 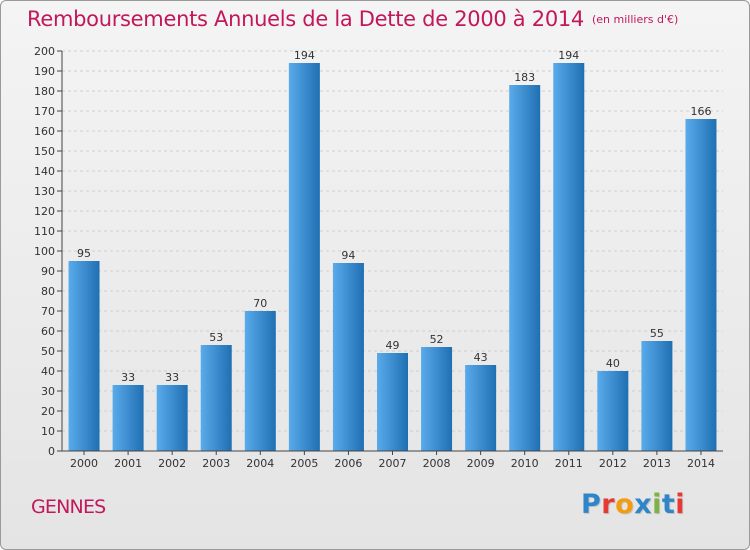 What do you see at coordinates (304, 55) in the screenshot?
I see `data-label-2005: 194` at bounding box center [304, 55].